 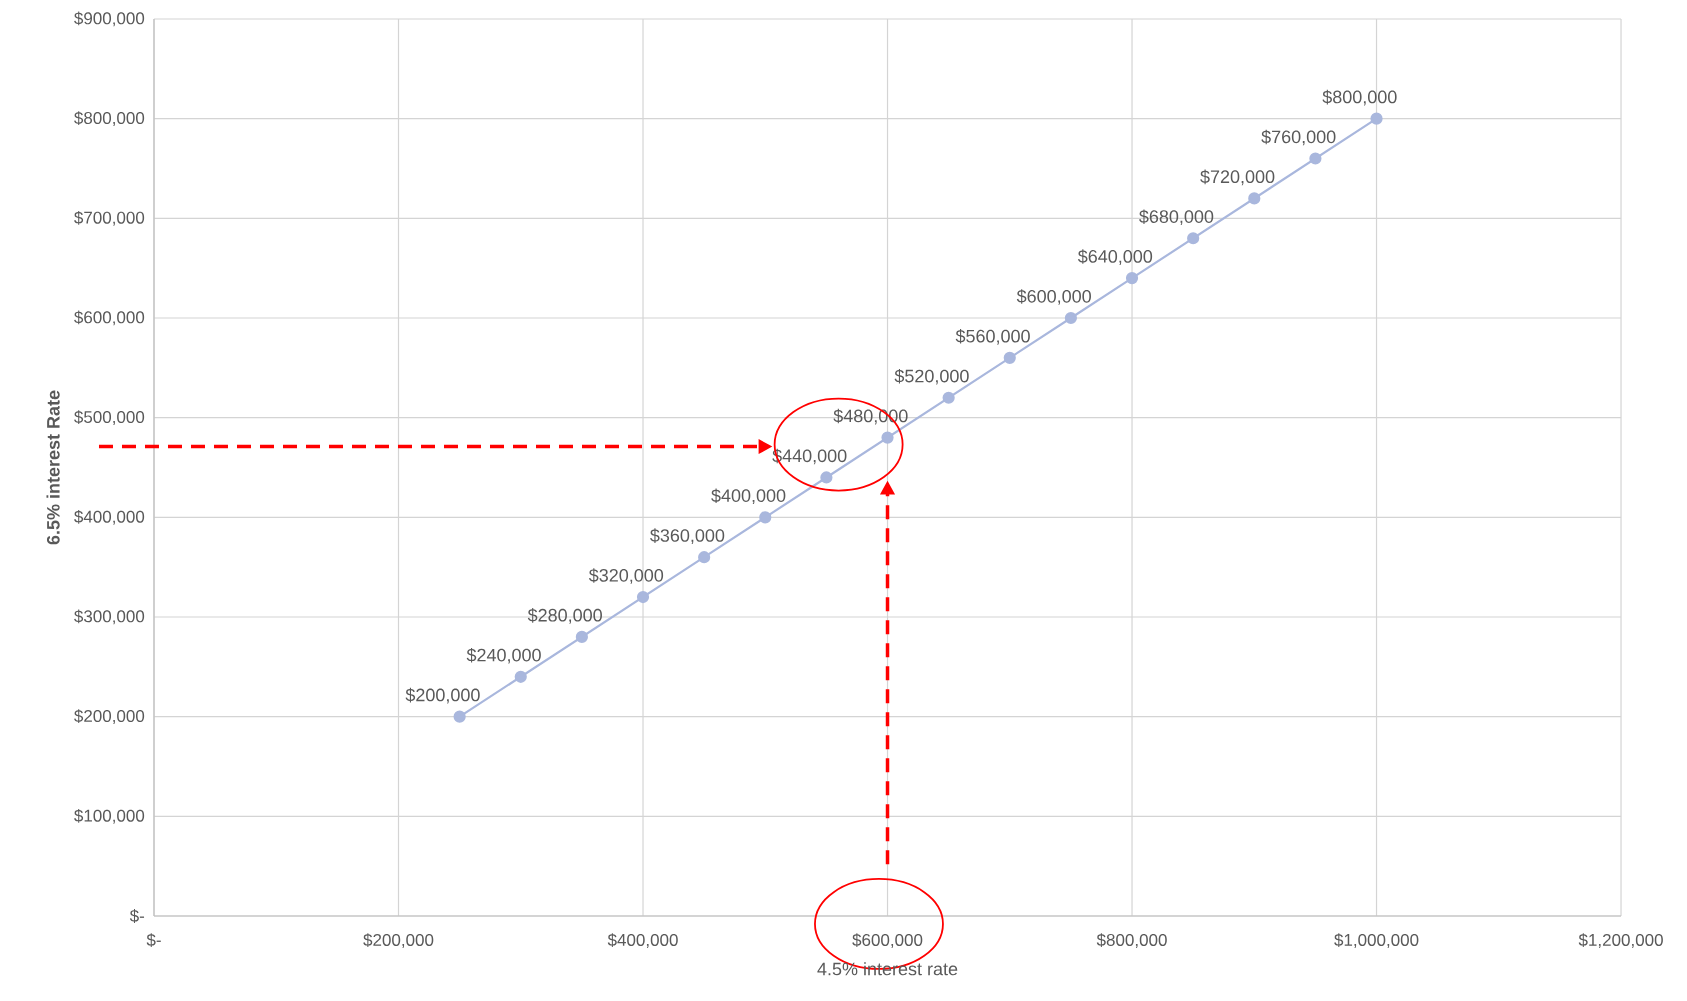 What do you see at coordinates (153, 940) in the screenshot?
I see `x-tick-label: $-` at bounding box center [153, 940].